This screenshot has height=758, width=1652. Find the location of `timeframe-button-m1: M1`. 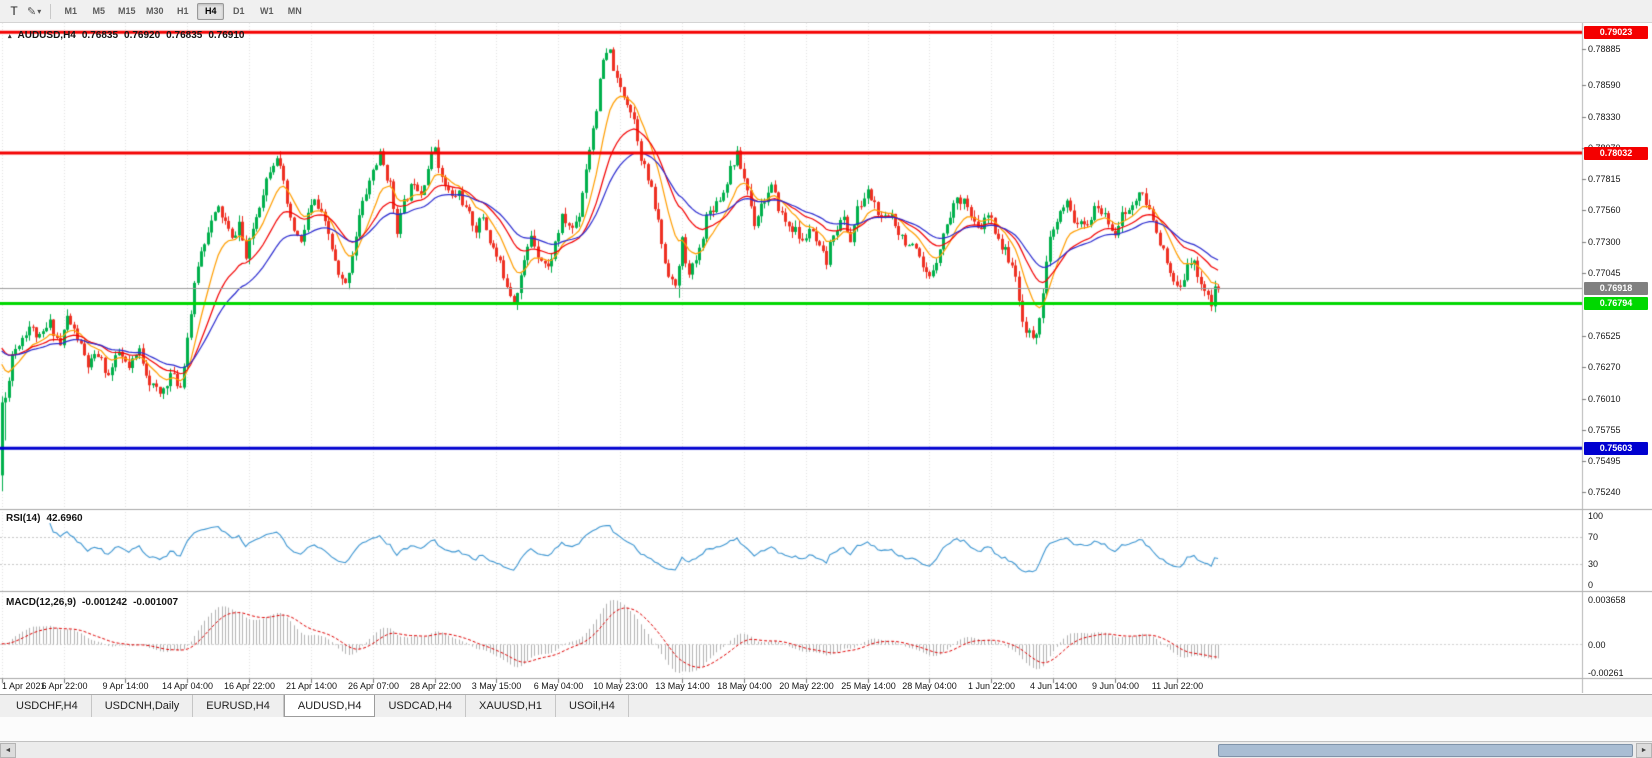

timeframe-button-m1: M1 is located at coordinates (70, 11).